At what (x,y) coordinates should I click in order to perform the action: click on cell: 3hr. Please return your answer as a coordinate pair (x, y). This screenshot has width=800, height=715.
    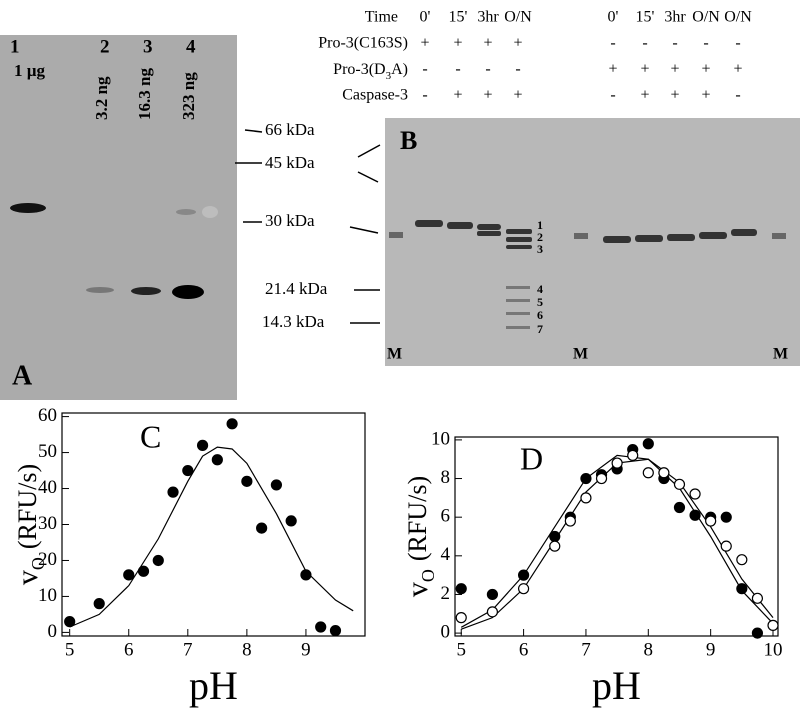
    Looking at the image, I should click on (488, 17).